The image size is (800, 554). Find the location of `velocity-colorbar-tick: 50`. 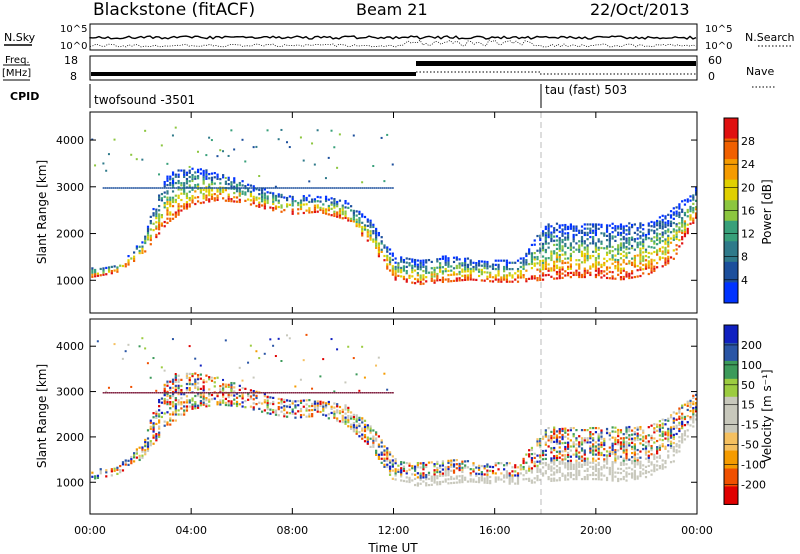

velocity-colorbar-tick: 50 is located at coordinates (748, 385).